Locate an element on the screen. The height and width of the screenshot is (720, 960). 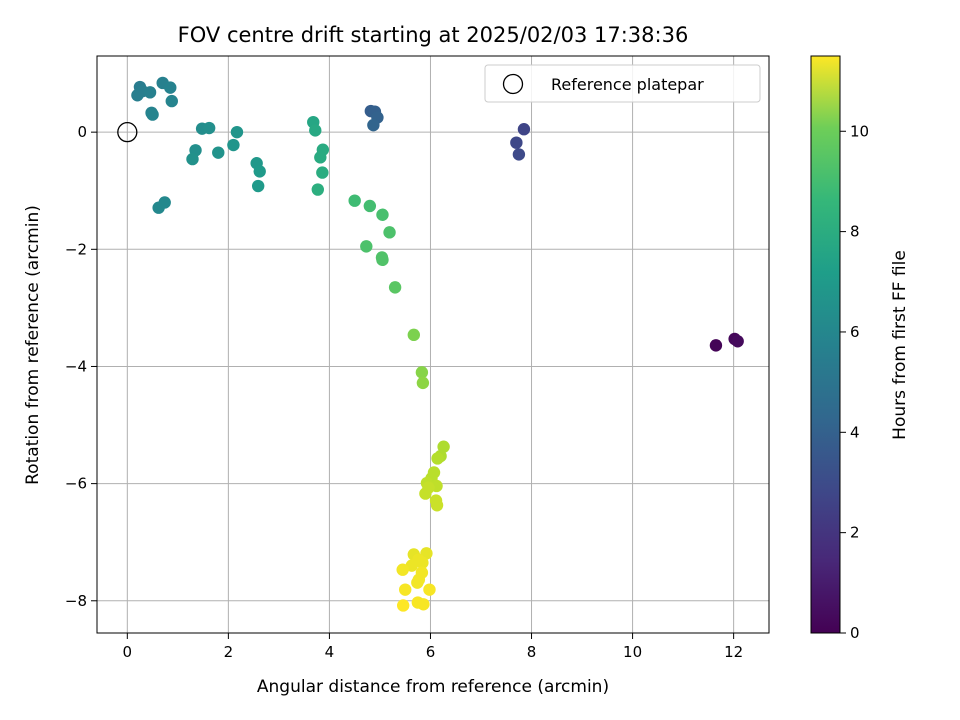
colorbar-tick-label: 0 is located at coordinates (855, 633).